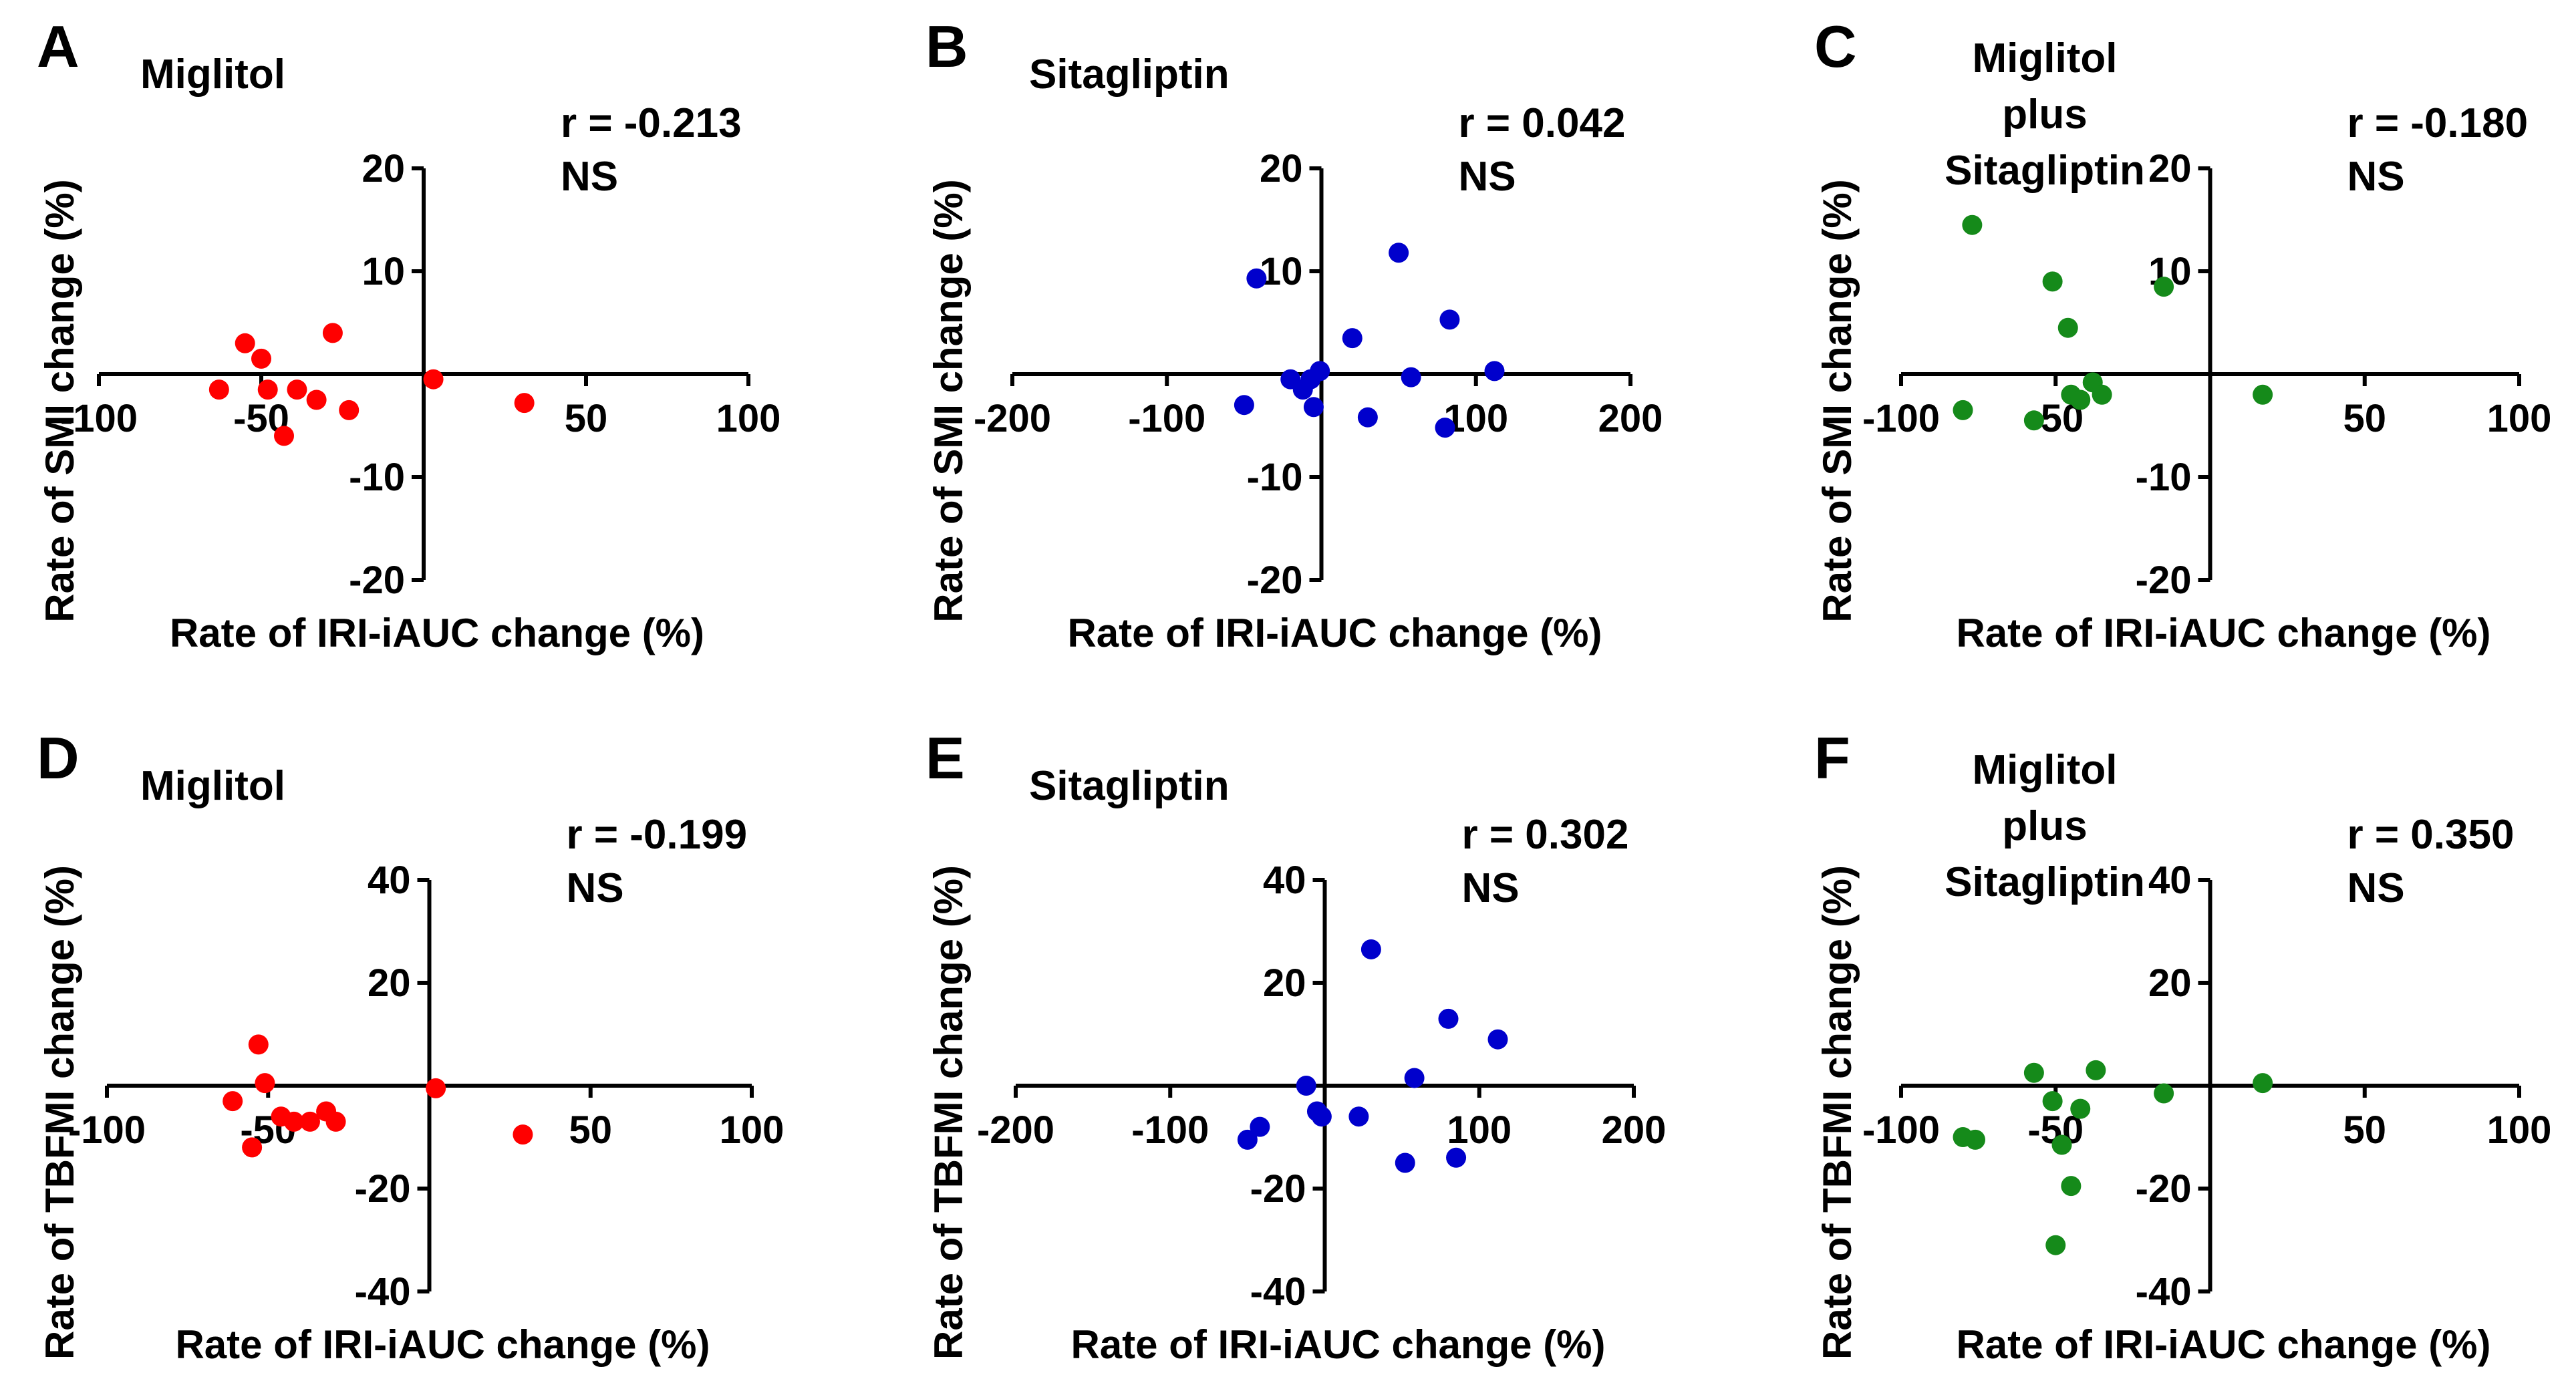 This screenshot has width=2576, height=1387. I want to click on panel-letter: D, so click(58, 758).